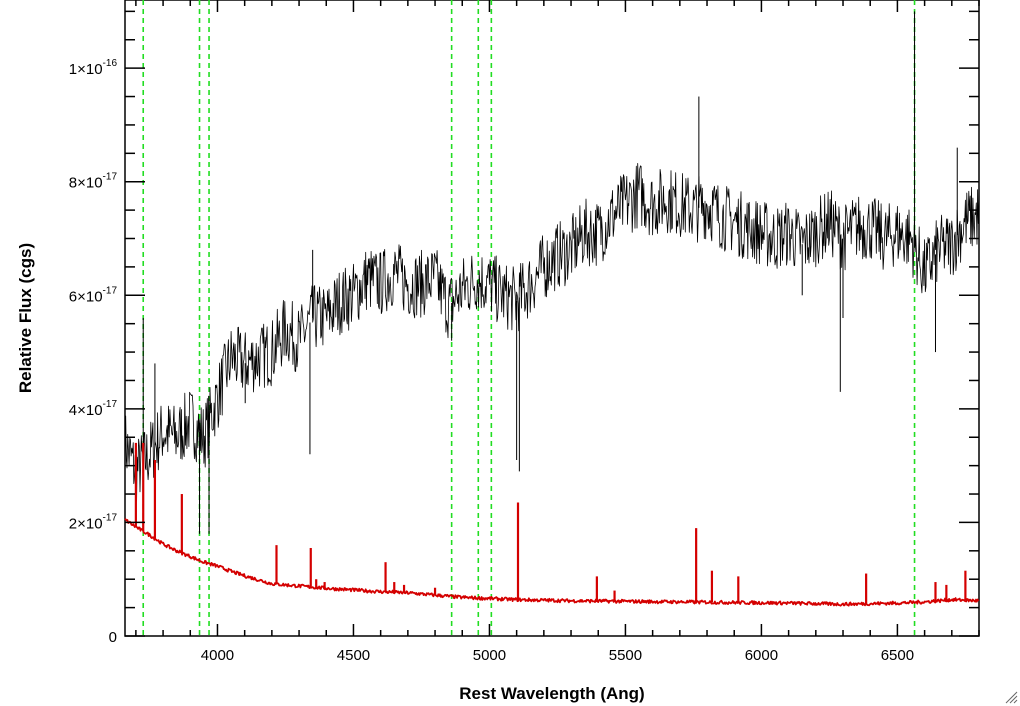 This screenshot has height=706, width=1020. I want to click on y-tick-label: 1×10⁻¹⁶, so click(93, 68).